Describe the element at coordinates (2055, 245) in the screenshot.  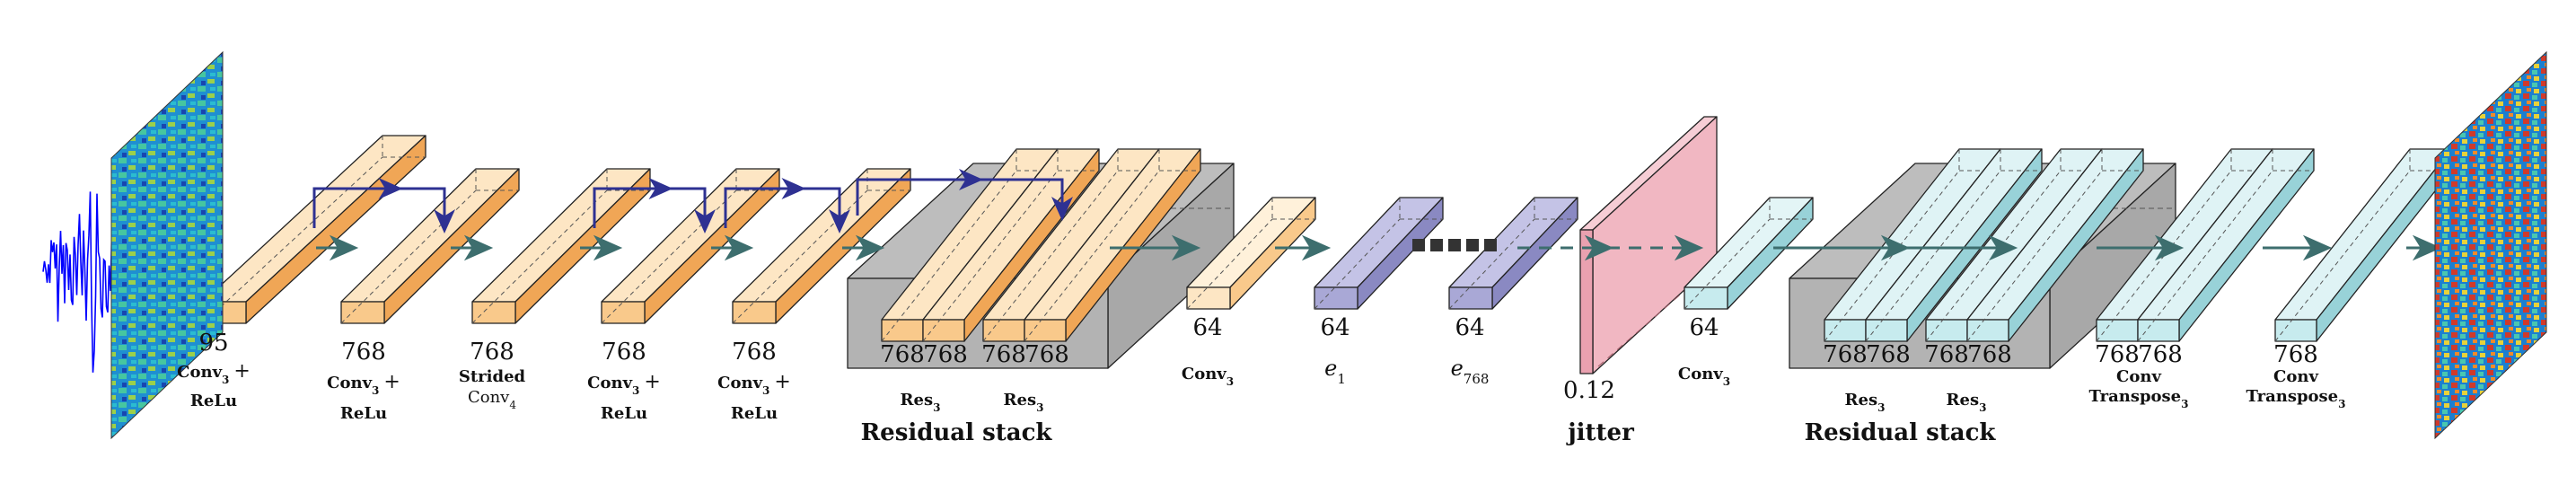
I see `dec-res2-block-b` at that location.